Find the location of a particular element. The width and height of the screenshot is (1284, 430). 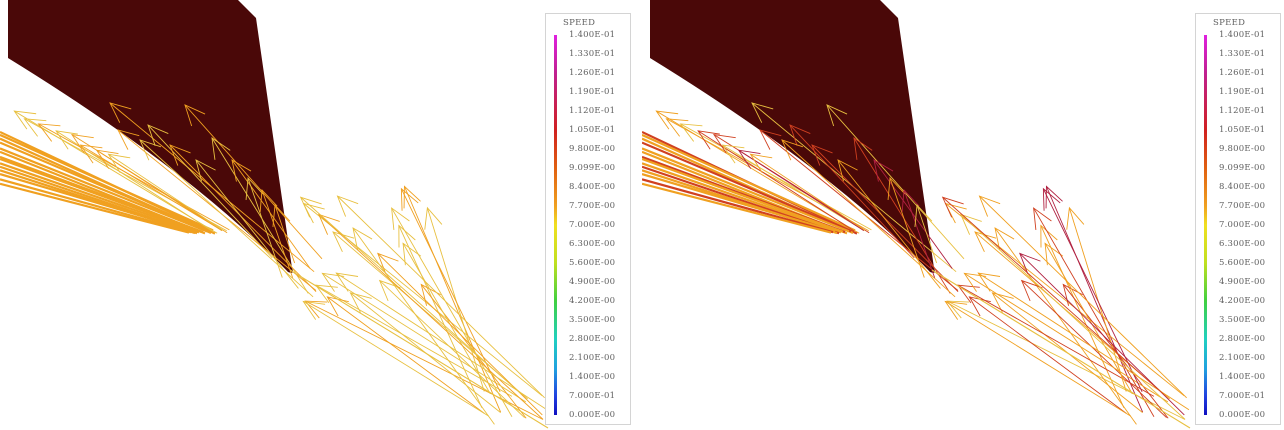

legend-title: SPEED is located at coordinates (1229, 23).